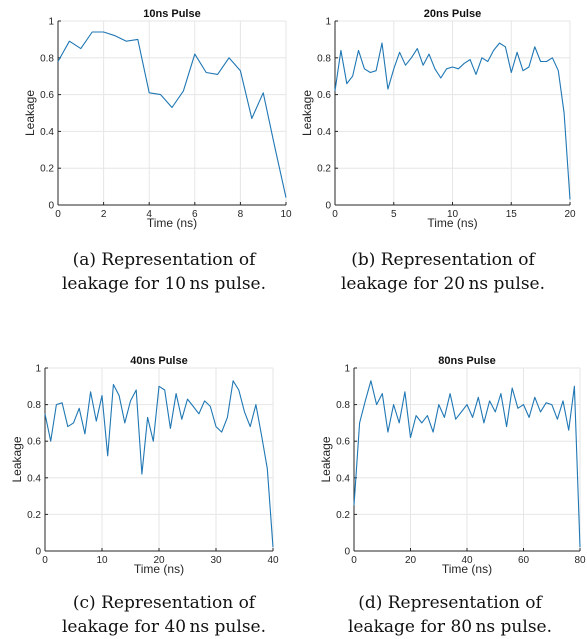 This screenshot has width=587, height=639. I want to click on chart-d-title: 80ns Pulse, so click(466, 361).